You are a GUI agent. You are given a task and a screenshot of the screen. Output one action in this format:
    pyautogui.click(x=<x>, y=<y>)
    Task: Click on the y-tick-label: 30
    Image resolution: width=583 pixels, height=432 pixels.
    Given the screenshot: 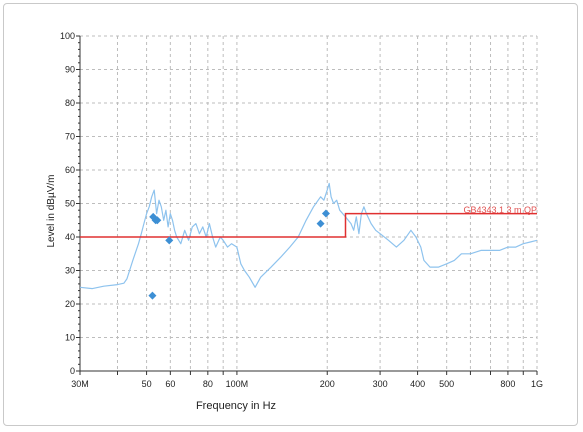 What is the action you would take?
    pyautogui.click(x=70, y=271)
    